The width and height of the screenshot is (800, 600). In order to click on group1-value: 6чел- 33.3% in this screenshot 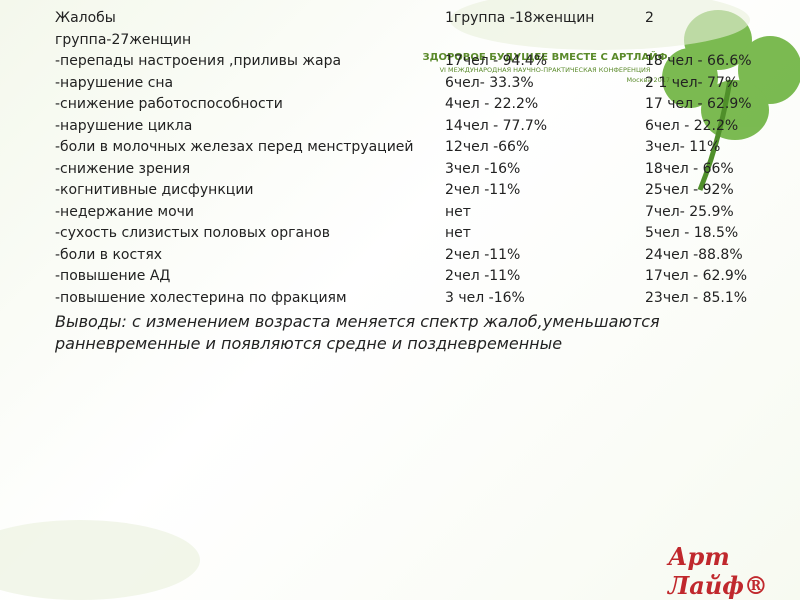, I will do `click(489, 82)`.